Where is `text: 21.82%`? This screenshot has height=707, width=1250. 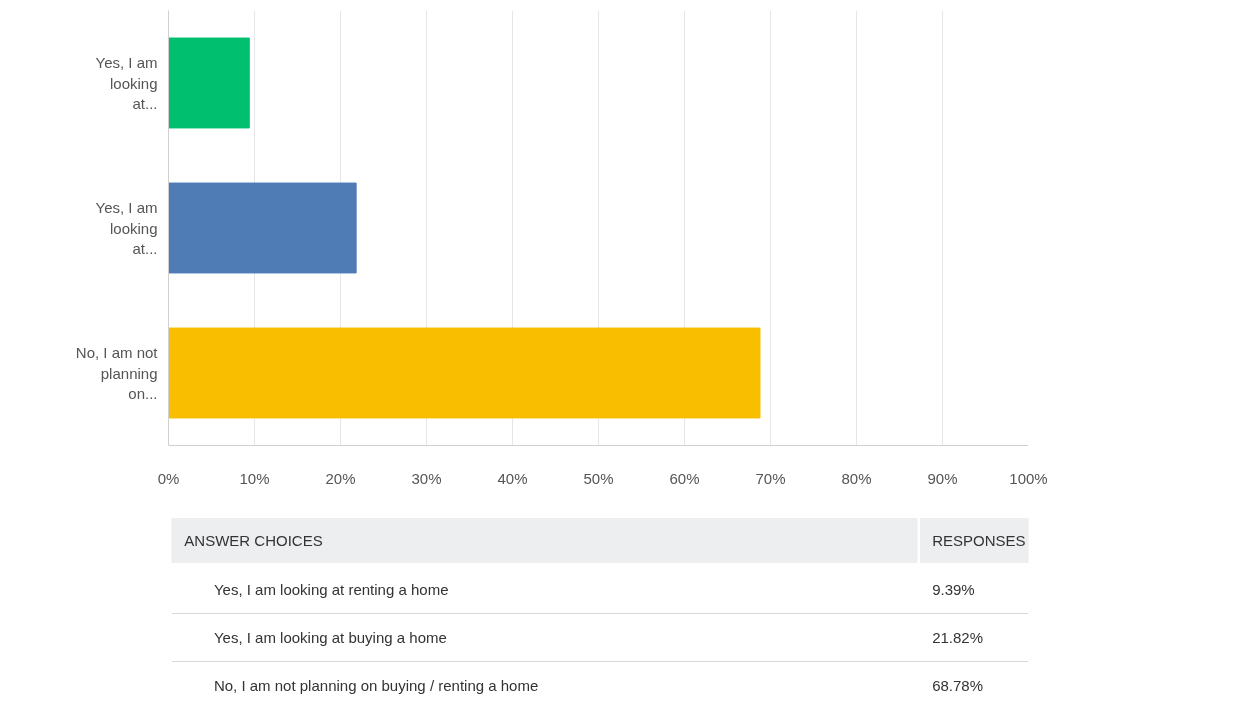
text: 21.82% is located at coordinates (958, 637).